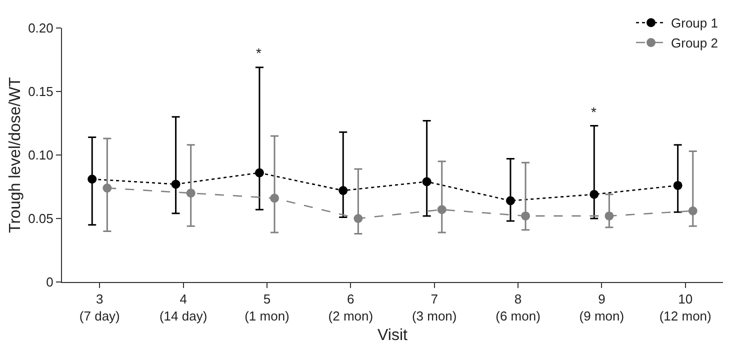 This screenshot has width=733, height=354. What do you see at coordinates (351, 308) in the screenshot?
I see `x-tick-label: 6 (2 mon)` at bounding box center [351, 308].